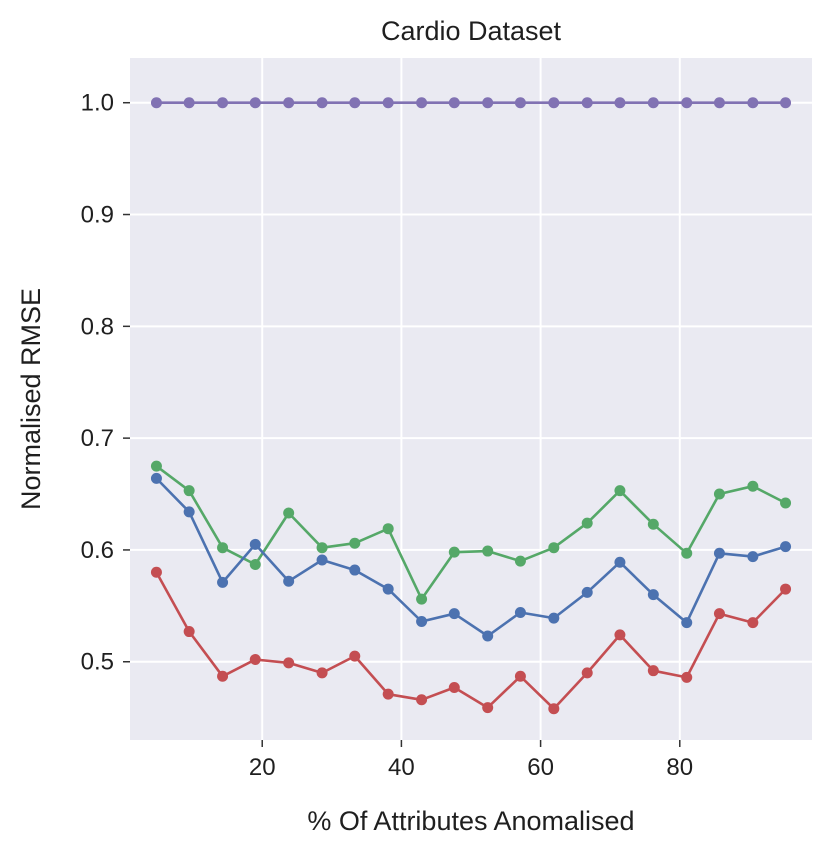 The width and height of the screenshot is (832, 859). Describe the element at coordinates (401, 767) in the screenshot. I see `x-tick-label: 40` at that location.